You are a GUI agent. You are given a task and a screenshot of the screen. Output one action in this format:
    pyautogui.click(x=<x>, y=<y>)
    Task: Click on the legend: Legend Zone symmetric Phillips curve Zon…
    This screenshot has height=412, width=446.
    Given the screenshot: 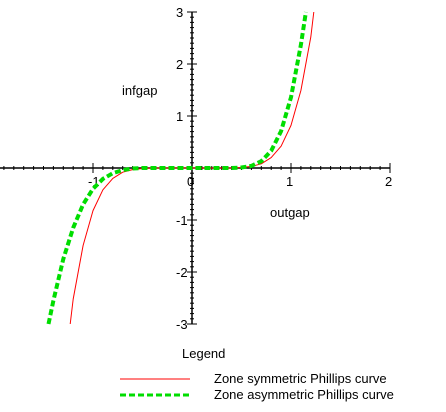 What is the action you would take?
    pyautogui.click(x=257, y=374)
    